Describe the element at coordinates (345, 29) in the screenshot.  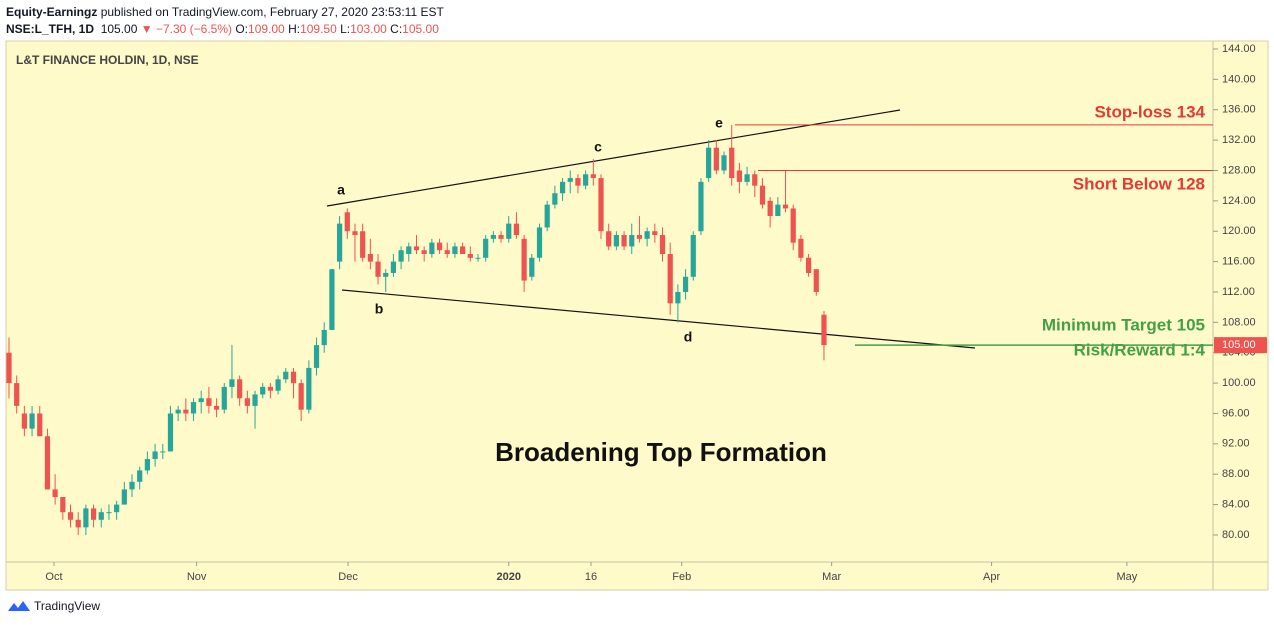
I see `ohlc-key: L:` at that location.